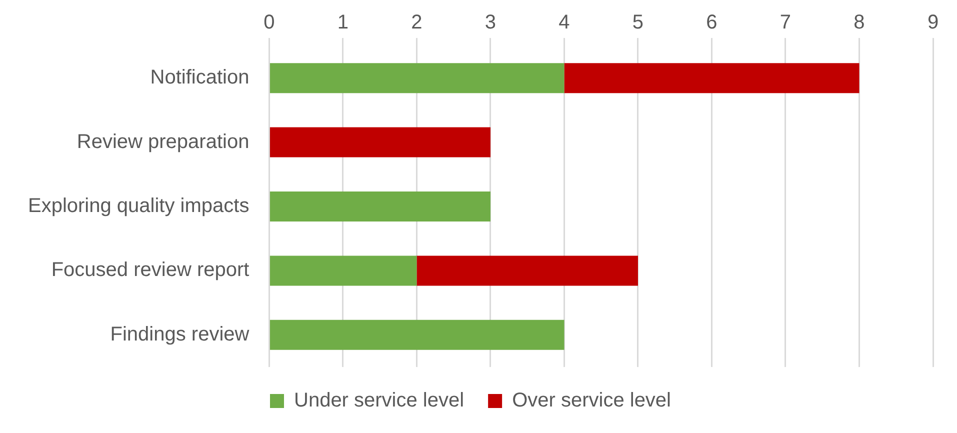 The image size is (957, 433). I want to click on x-tick-label: 3, so click(490, 23).